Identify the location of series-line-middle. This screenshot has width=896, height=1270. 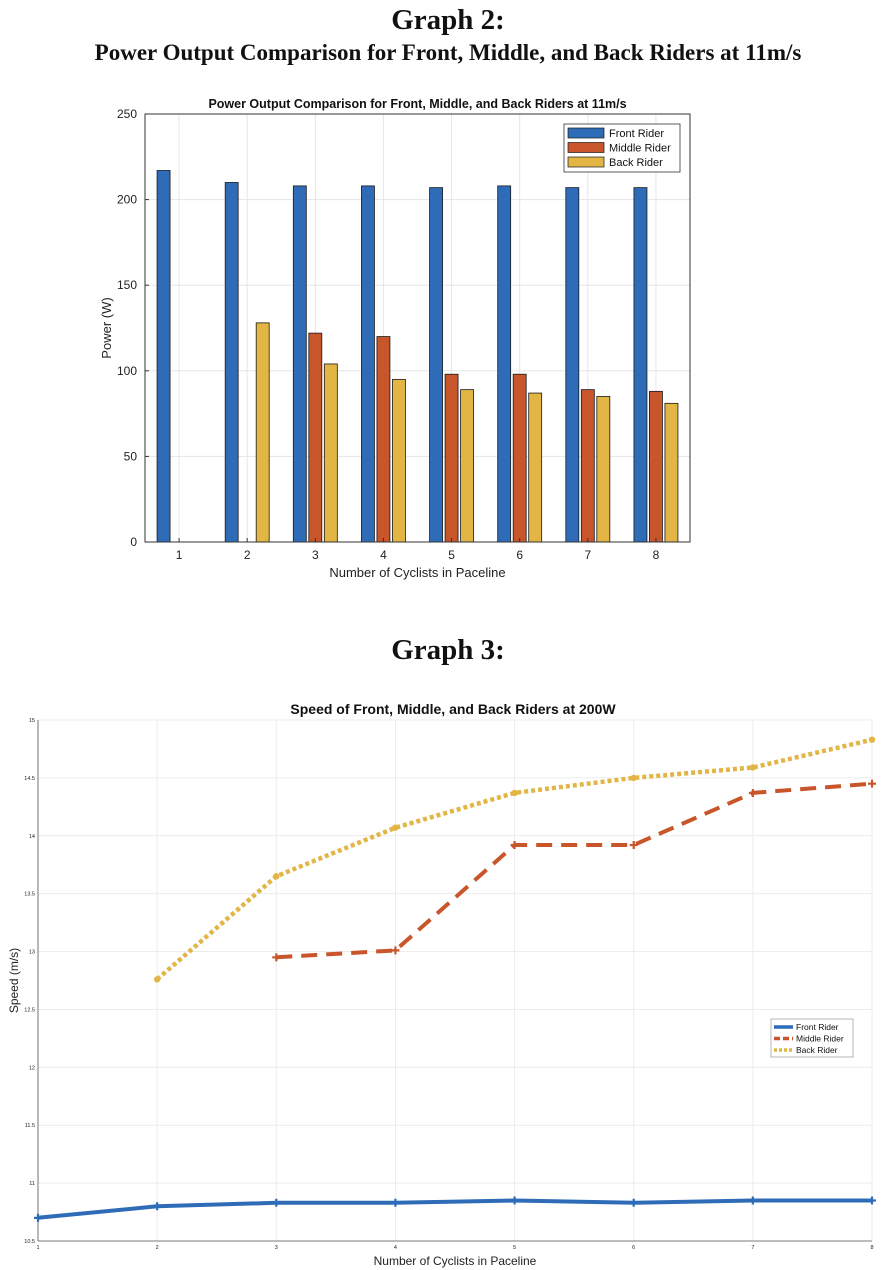
(574, 870).